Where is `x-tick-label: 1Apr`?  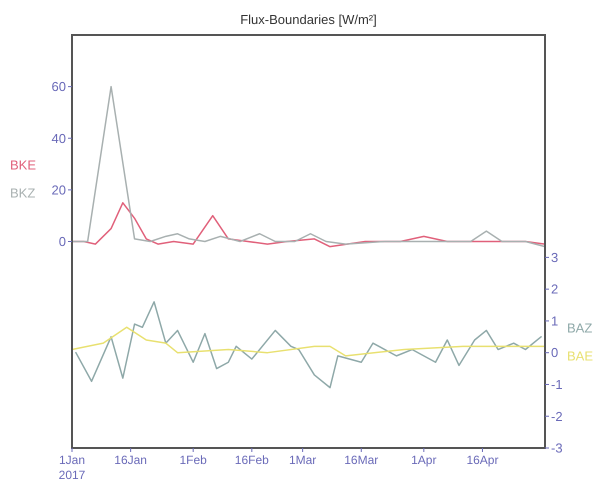 x-tick-label: 1Apr is located at coordinates (423, 460).